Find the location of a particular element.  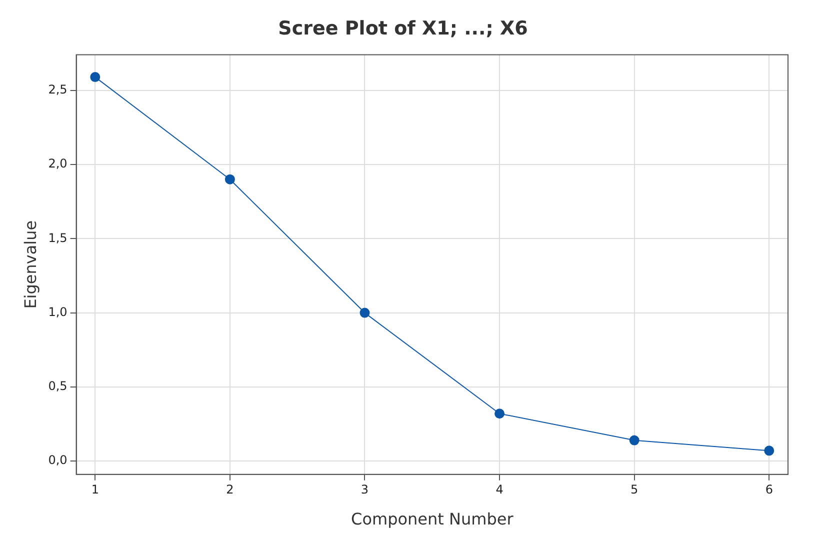

y-axis-title: Eigenvalue is located at coordinates (30, 264).